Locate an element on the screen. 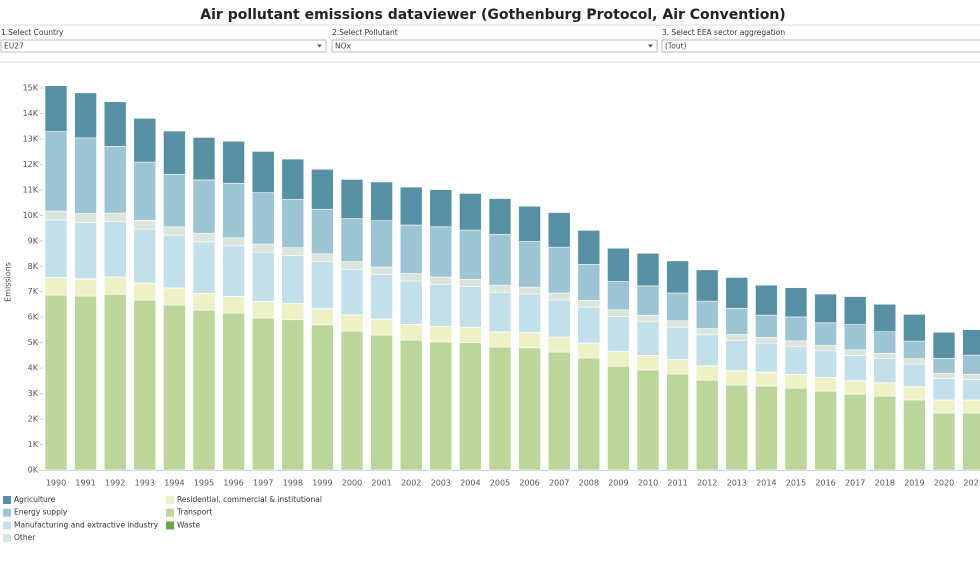  x-tick-label: 2012 is located at coordinates (707, 483).